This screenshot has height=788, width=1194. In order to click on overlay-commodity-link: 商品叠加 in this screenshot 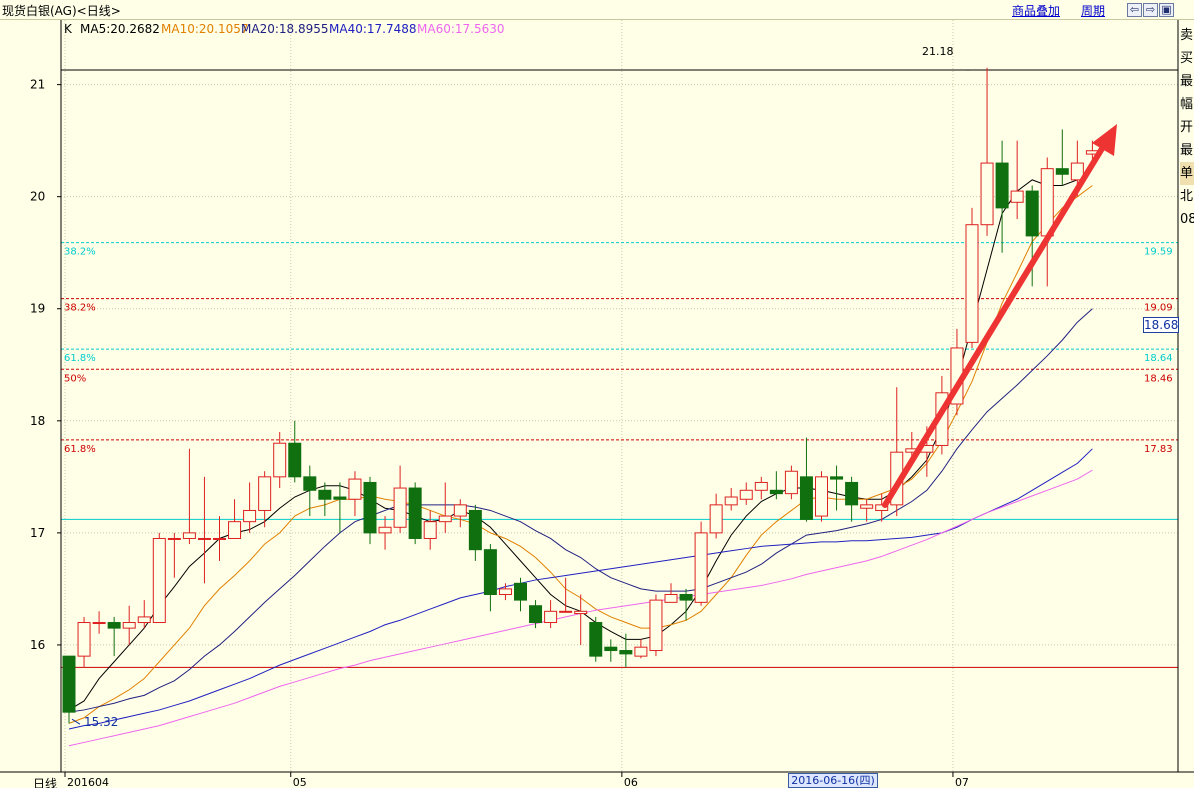, I will do `click(1036, 11)`.